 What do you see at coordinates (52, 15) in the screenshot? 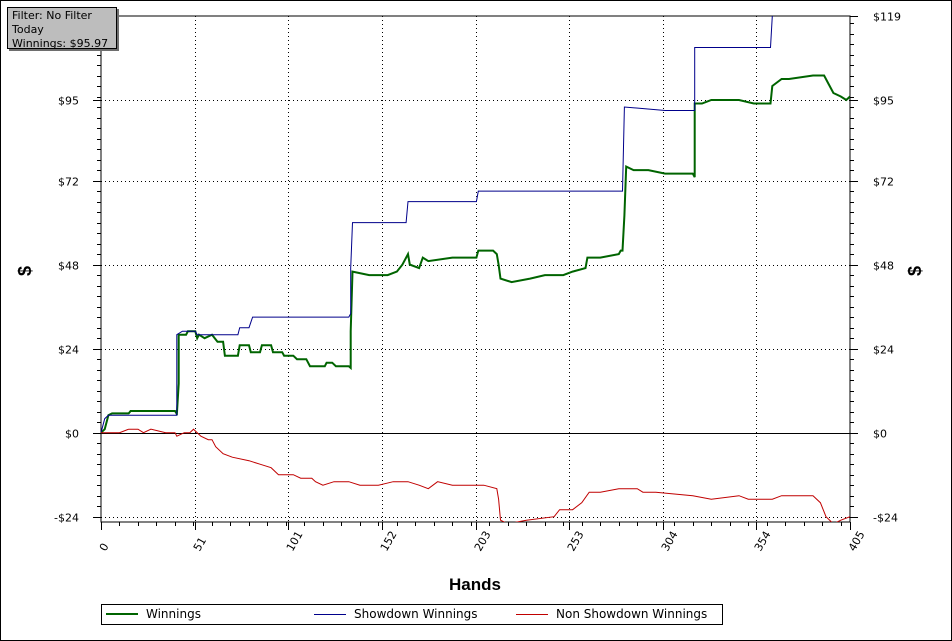
I see `filter-label: Filter: No Filter` at bounding box center [52, 15].